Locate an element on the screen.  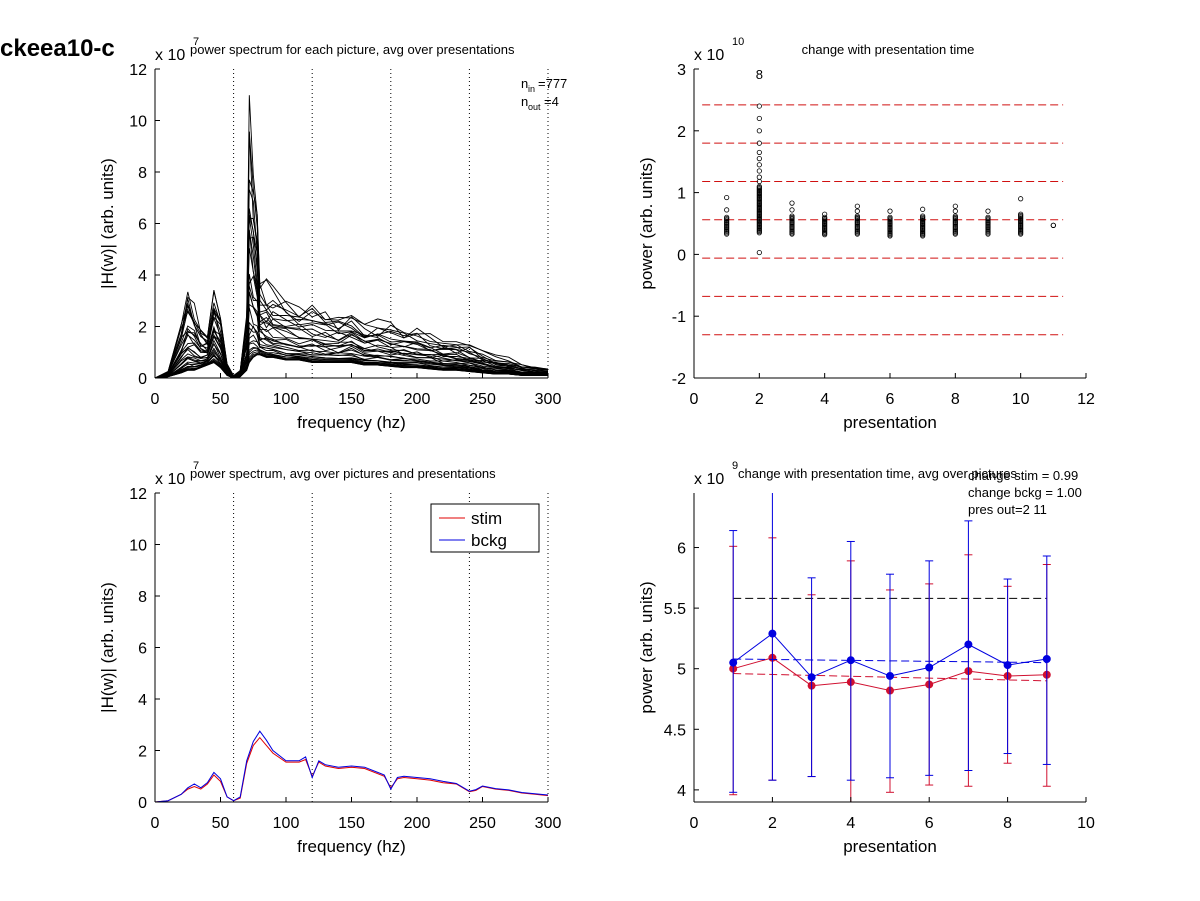
annotation-n-in-symbol: n is located at coordinates (524, 83).